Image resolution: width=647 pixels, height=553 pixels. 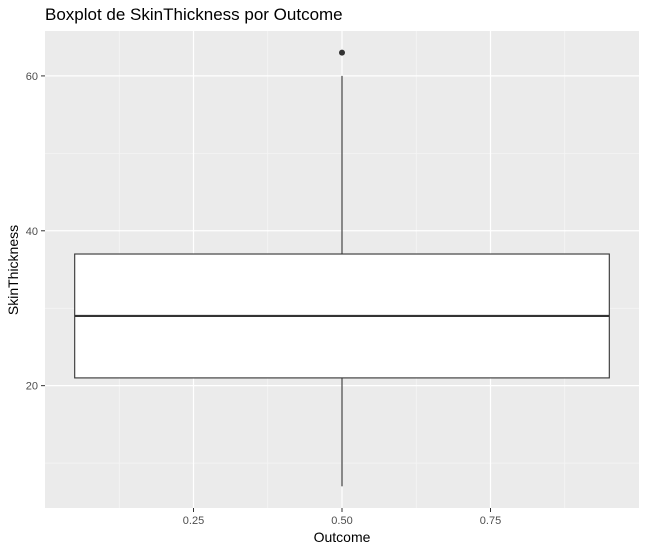 I want to click on y-tick-label: 60, so click(x=32, y=77).